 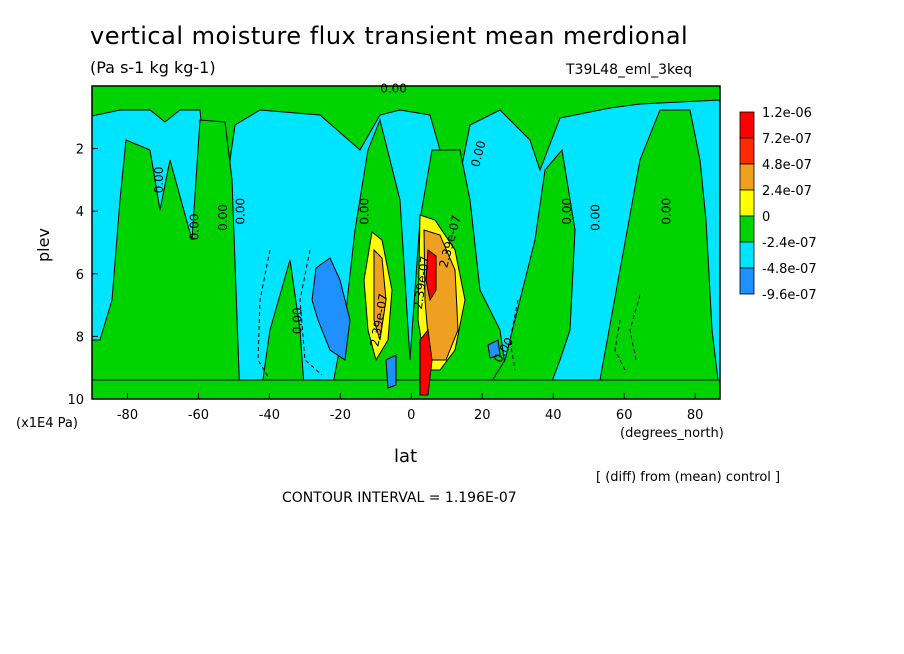 I want to click on legend-label: 4.8e-07, so click(x=787, y=165).